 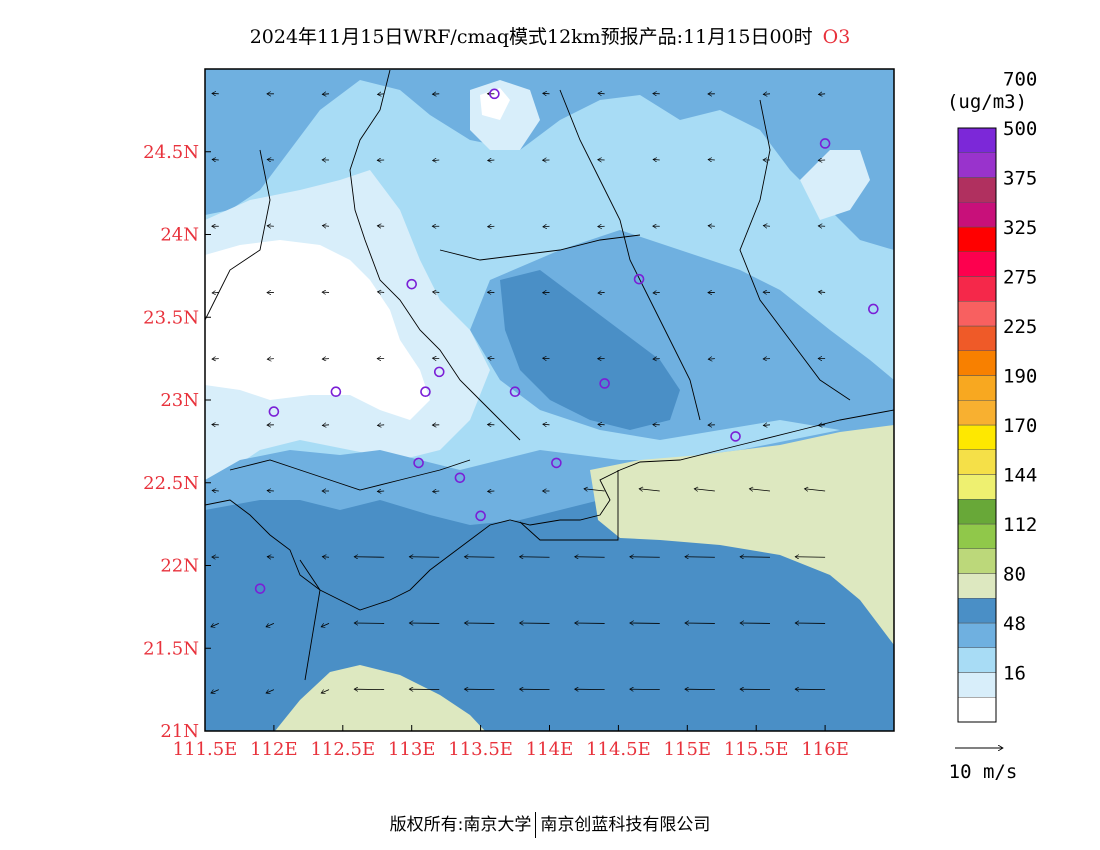 I want to click on legend-label: 190, so click(x=1020, y=377).